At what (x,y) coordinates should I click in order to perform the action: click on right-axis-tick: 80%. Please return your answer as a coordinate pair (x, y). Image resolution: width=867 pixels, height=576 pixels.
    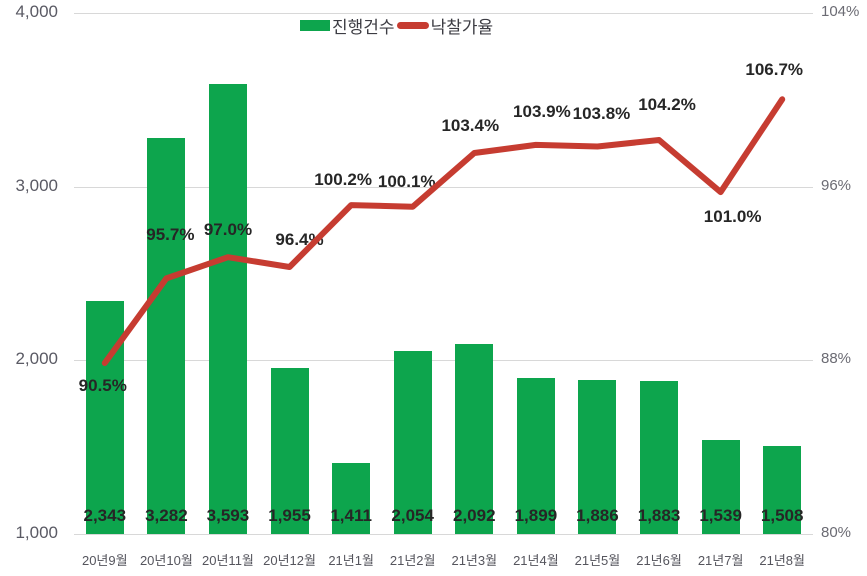
    Looking at the image, I should click on (836, 532).